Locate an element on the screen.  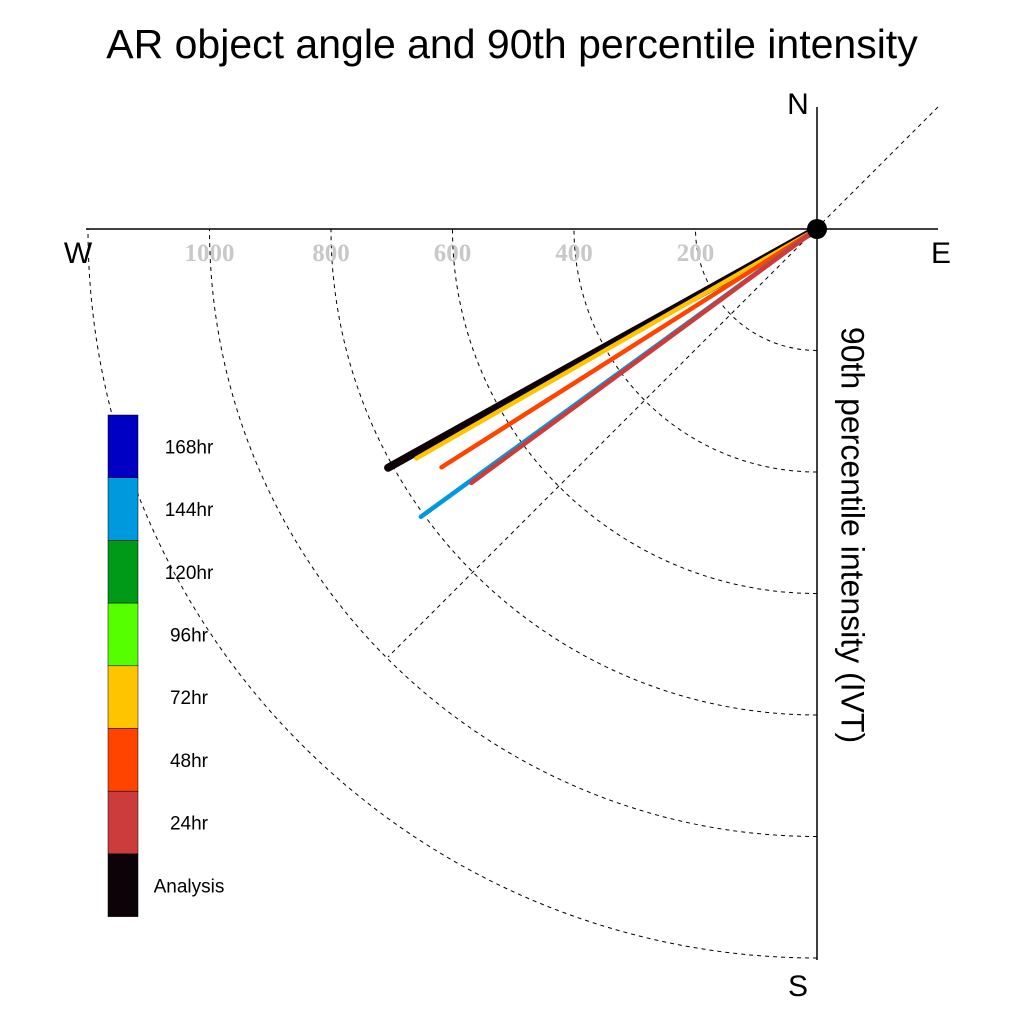
legend-swatch-144hr is located at coordinates (123, 509).